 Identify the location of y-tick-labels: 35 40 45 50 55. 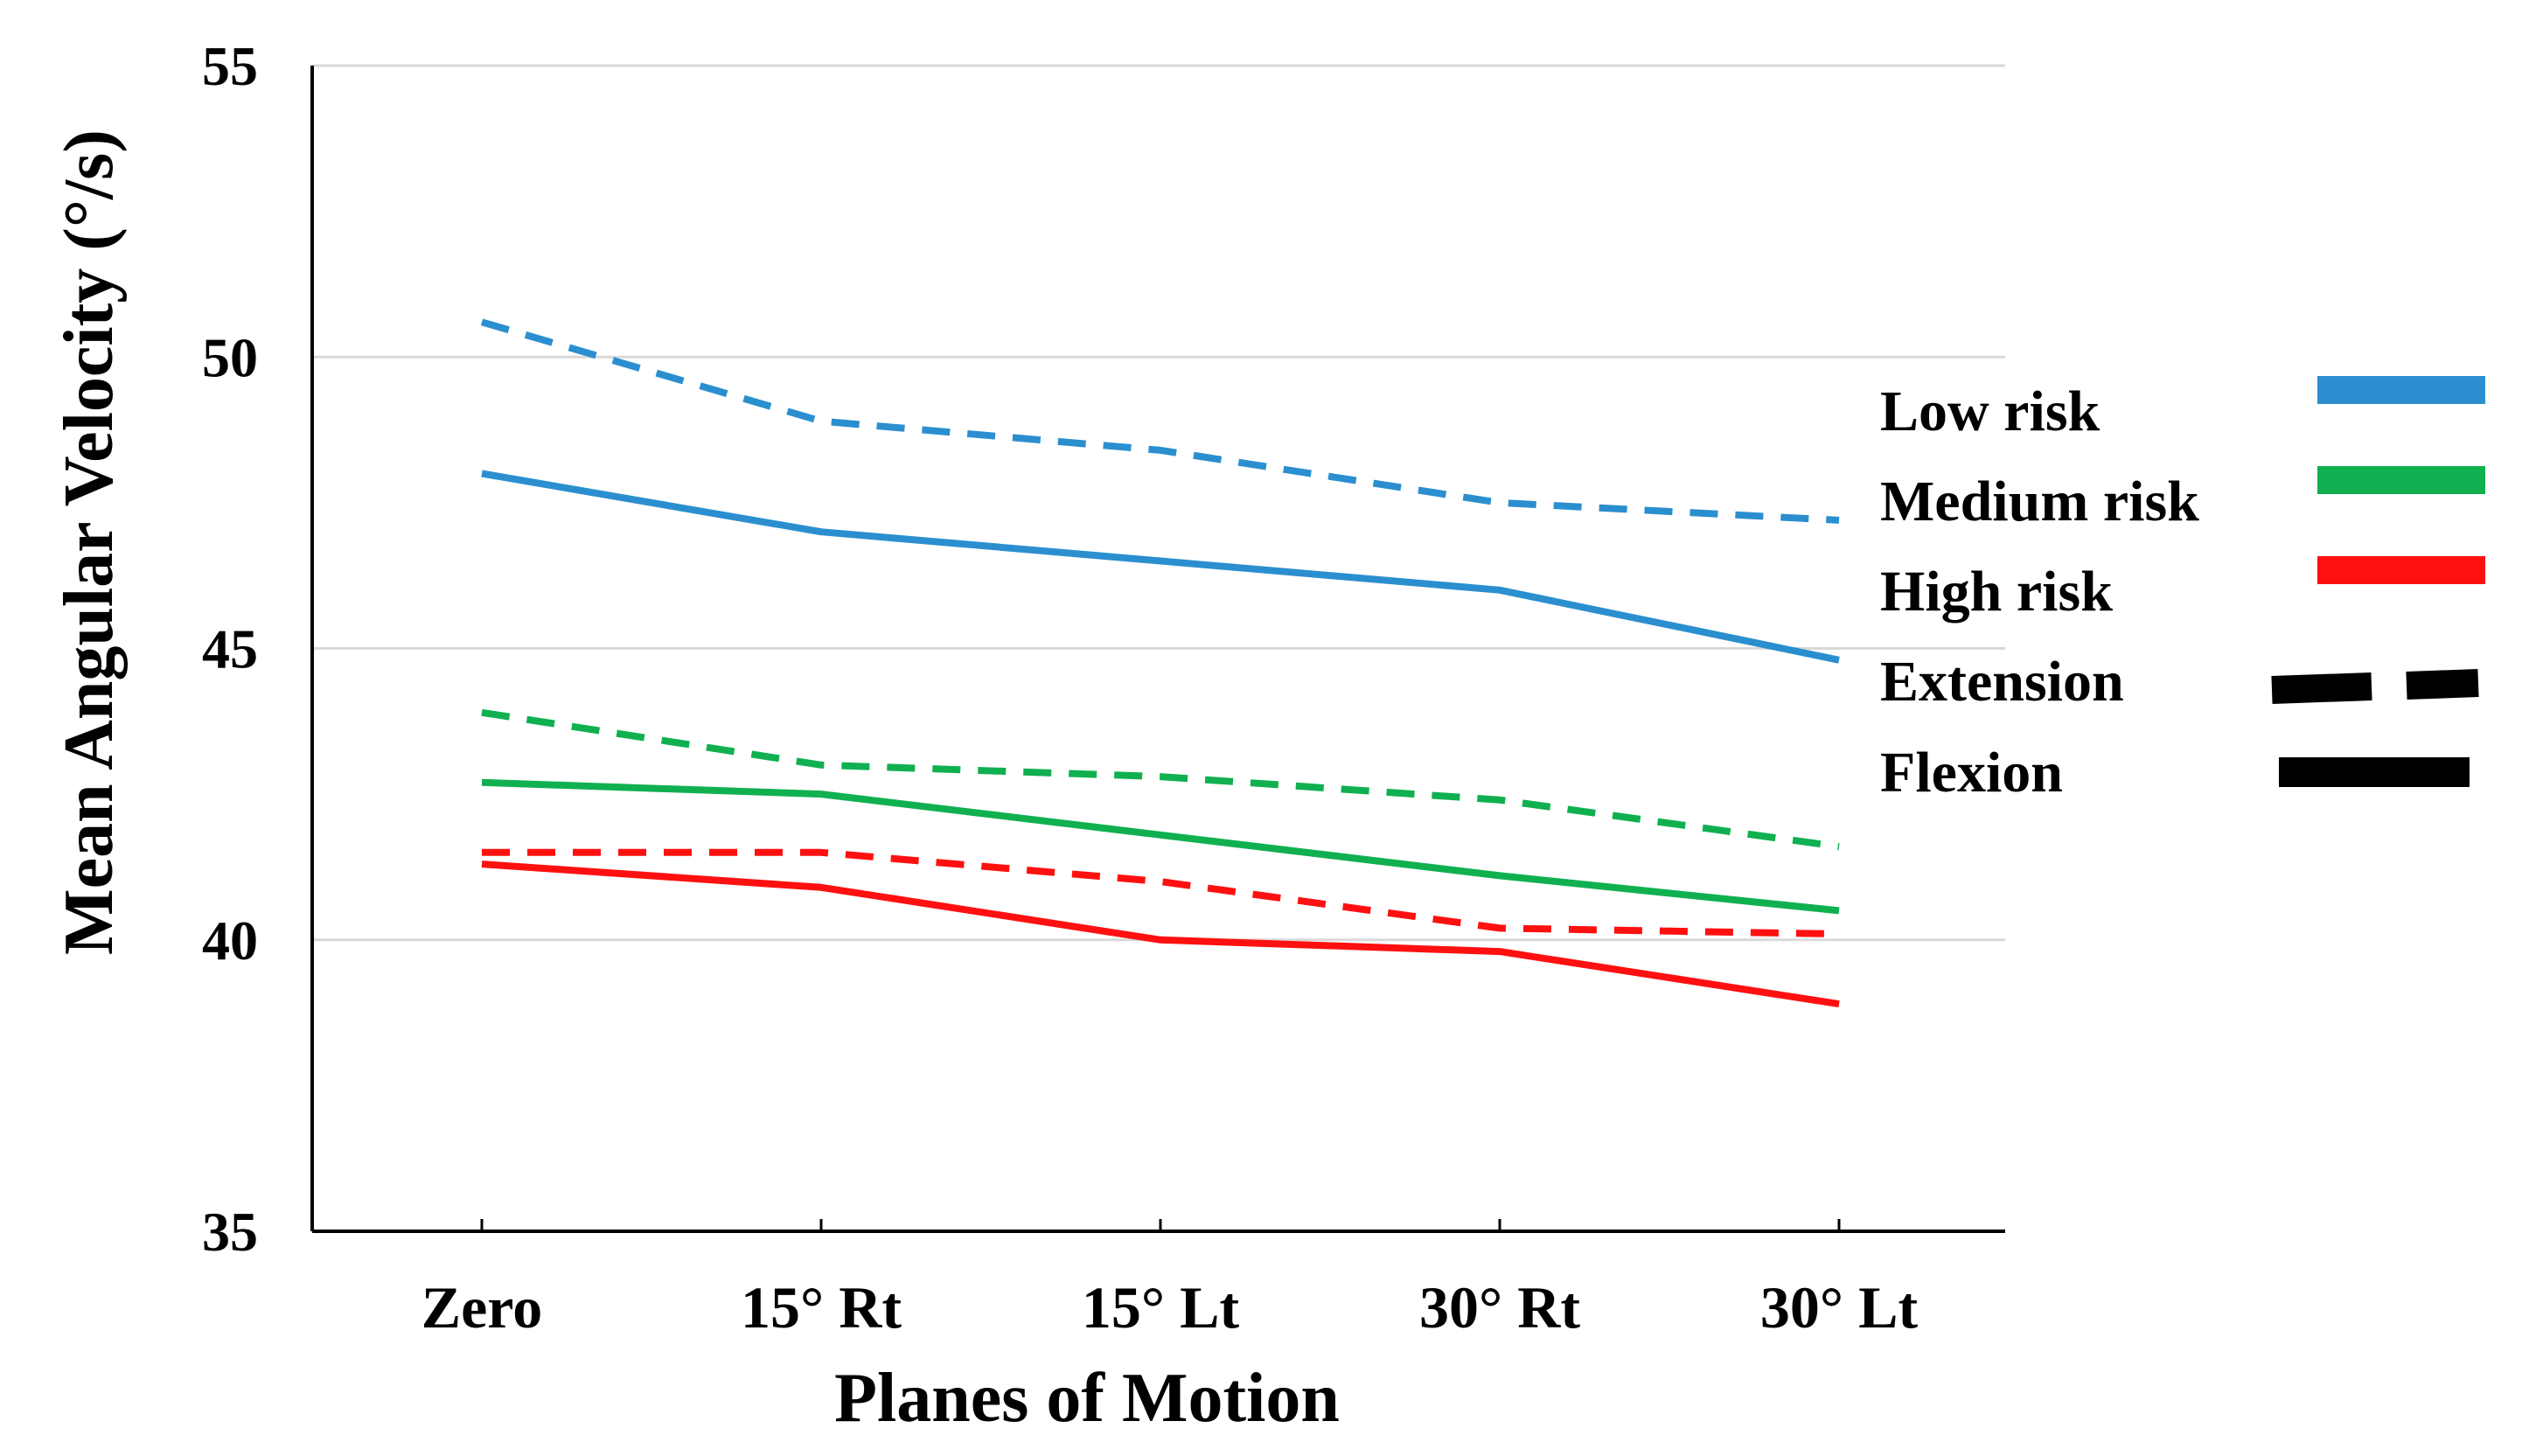
(230, 649).